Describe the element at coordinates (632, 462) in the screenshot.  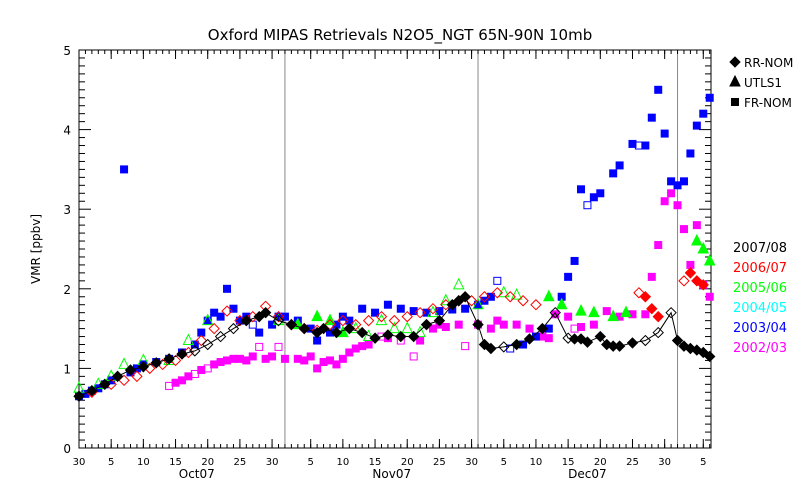
I see `x-tick-label: 25` at that location.